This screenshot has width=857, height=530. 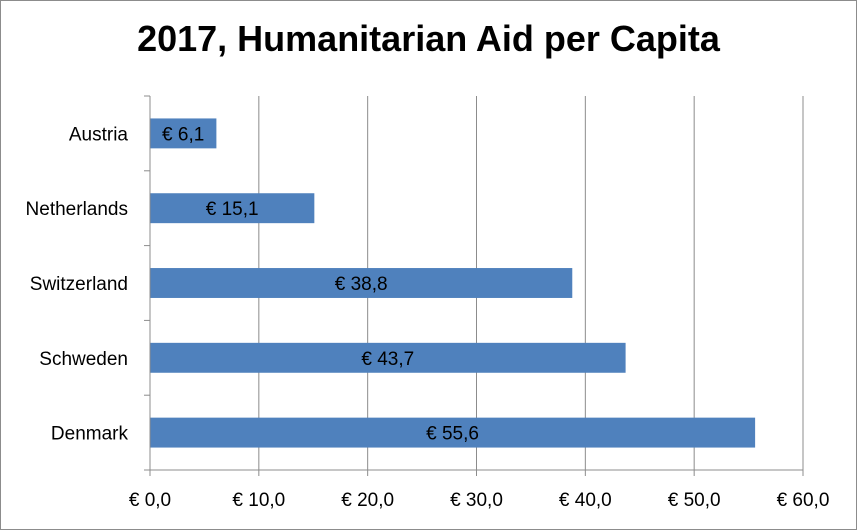 I want to click on data-label: € 43,7, so click(x=387, y=359).